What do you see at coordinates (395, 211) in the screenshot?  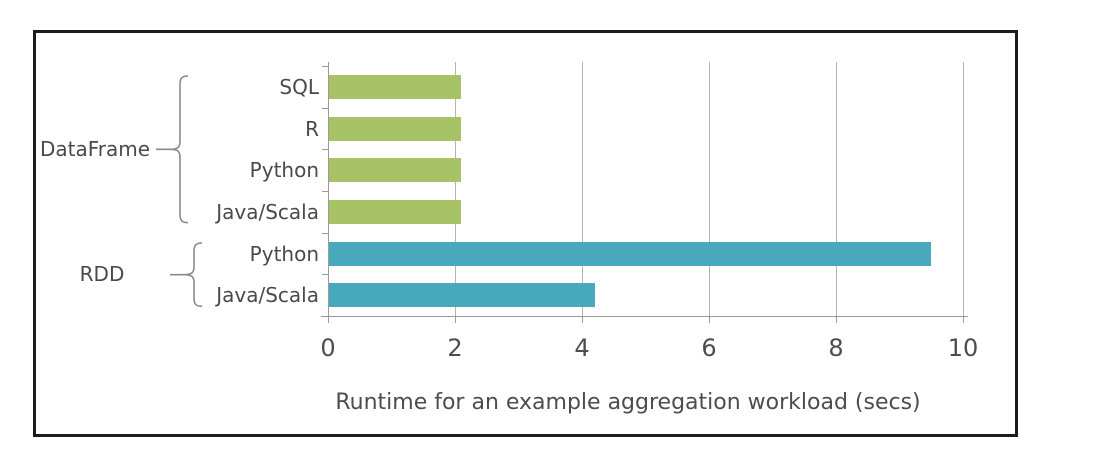 I see `bar-dataframe-java-scala` at bounding box center [395, 211].